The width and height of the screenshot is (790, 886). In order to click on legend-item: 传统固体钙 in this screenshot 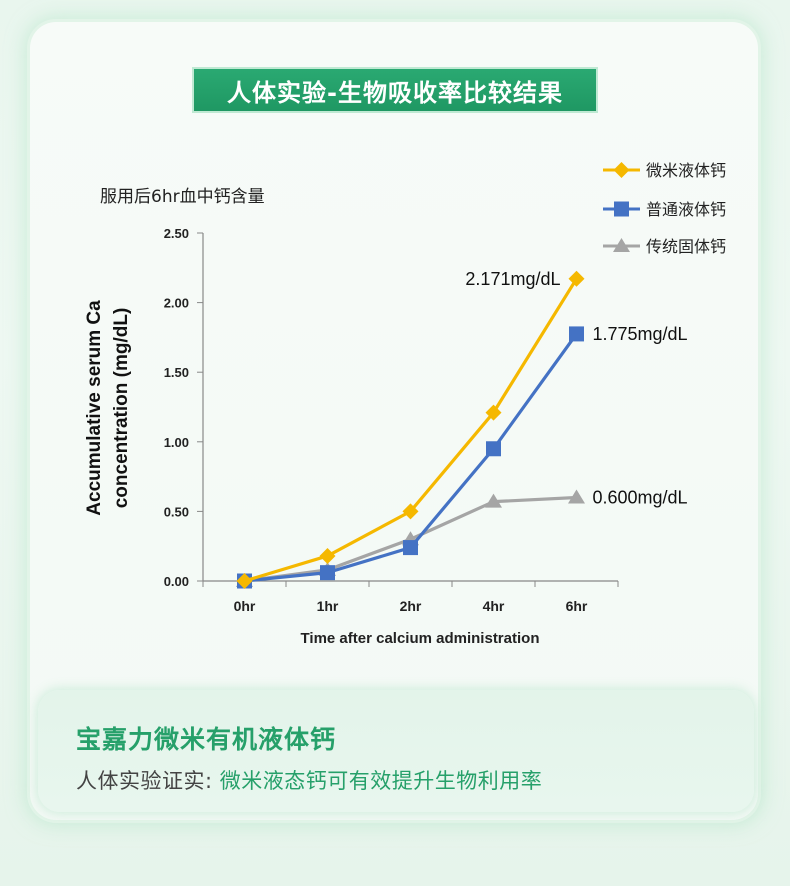, I will do `click(664, 246)`.